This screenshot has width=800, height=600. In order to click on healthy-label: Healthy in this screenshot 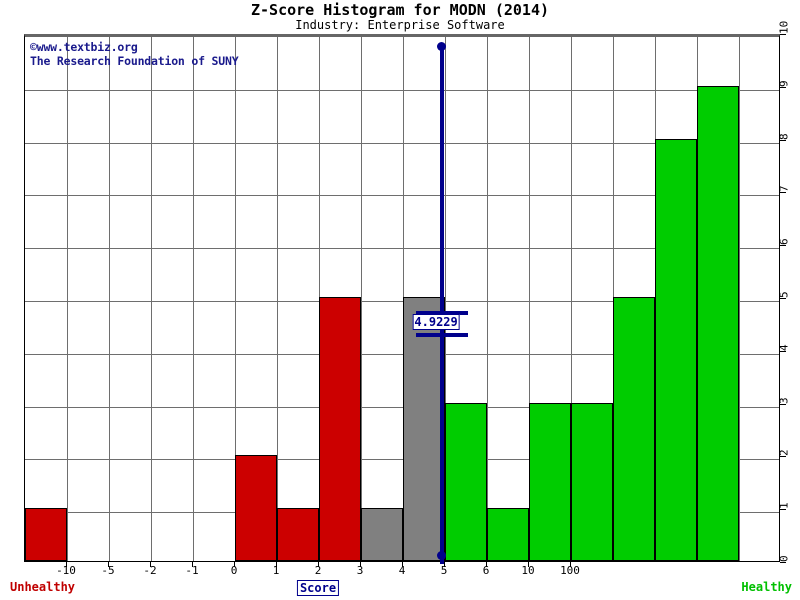, I will do `click(766, 587)`.